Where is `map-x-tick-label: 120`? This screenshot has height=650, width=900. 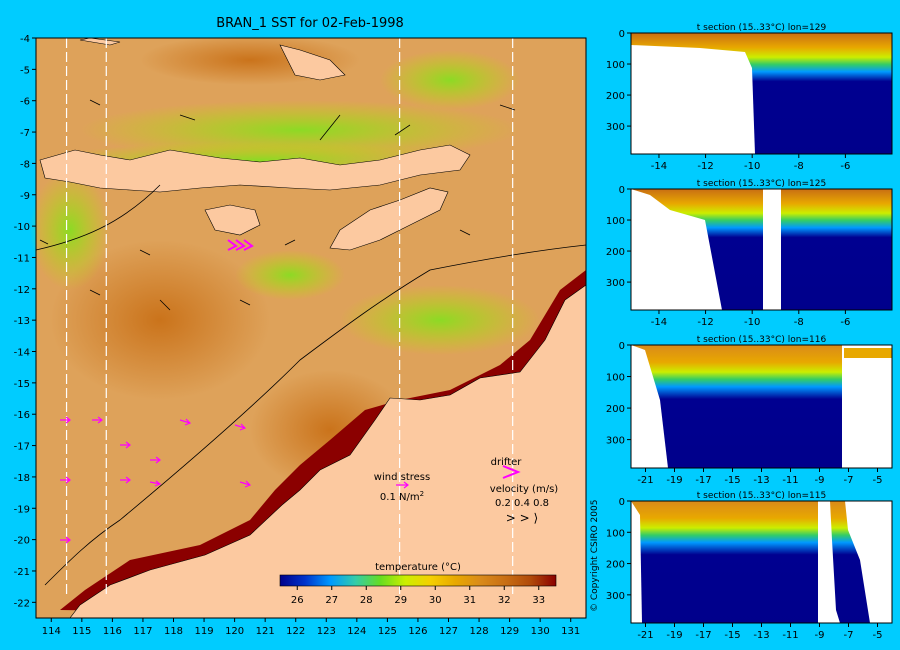 map-x-tick-label: 120 is located at coordinates (234, 631).